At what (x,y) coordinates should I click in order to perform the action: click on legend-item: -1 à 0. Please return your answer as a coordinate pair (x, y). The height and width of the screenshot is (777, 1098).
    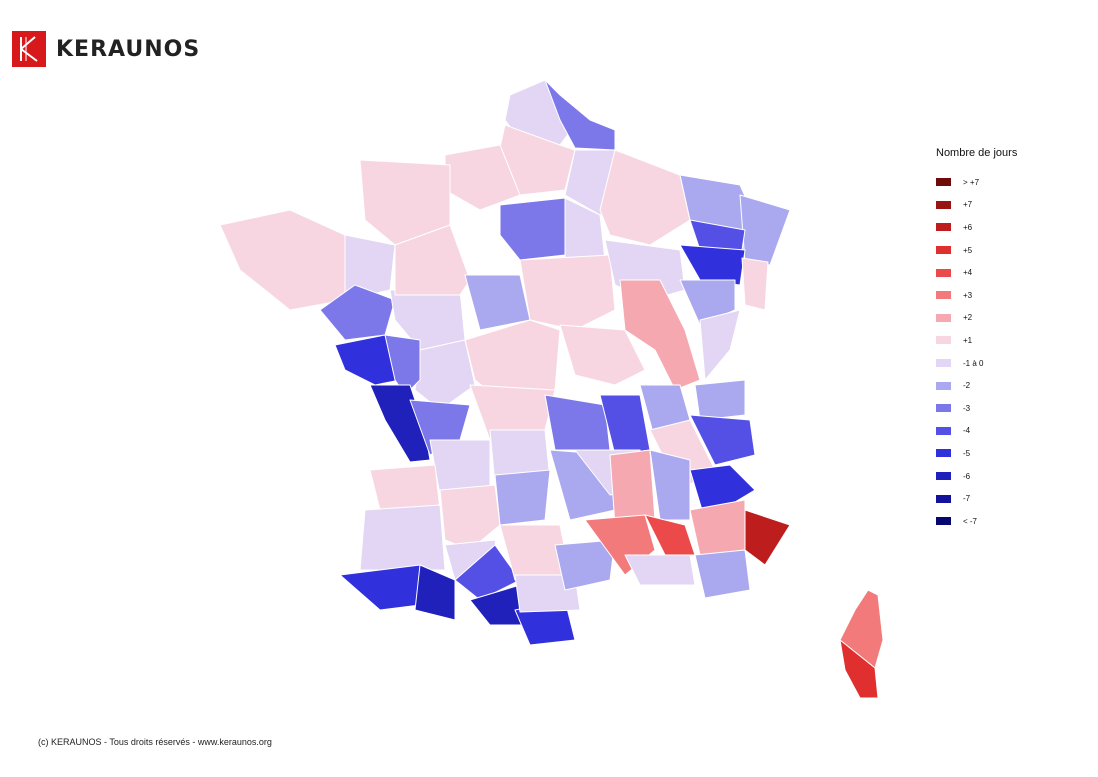
    Looking at the image, I should click on (976, 363).